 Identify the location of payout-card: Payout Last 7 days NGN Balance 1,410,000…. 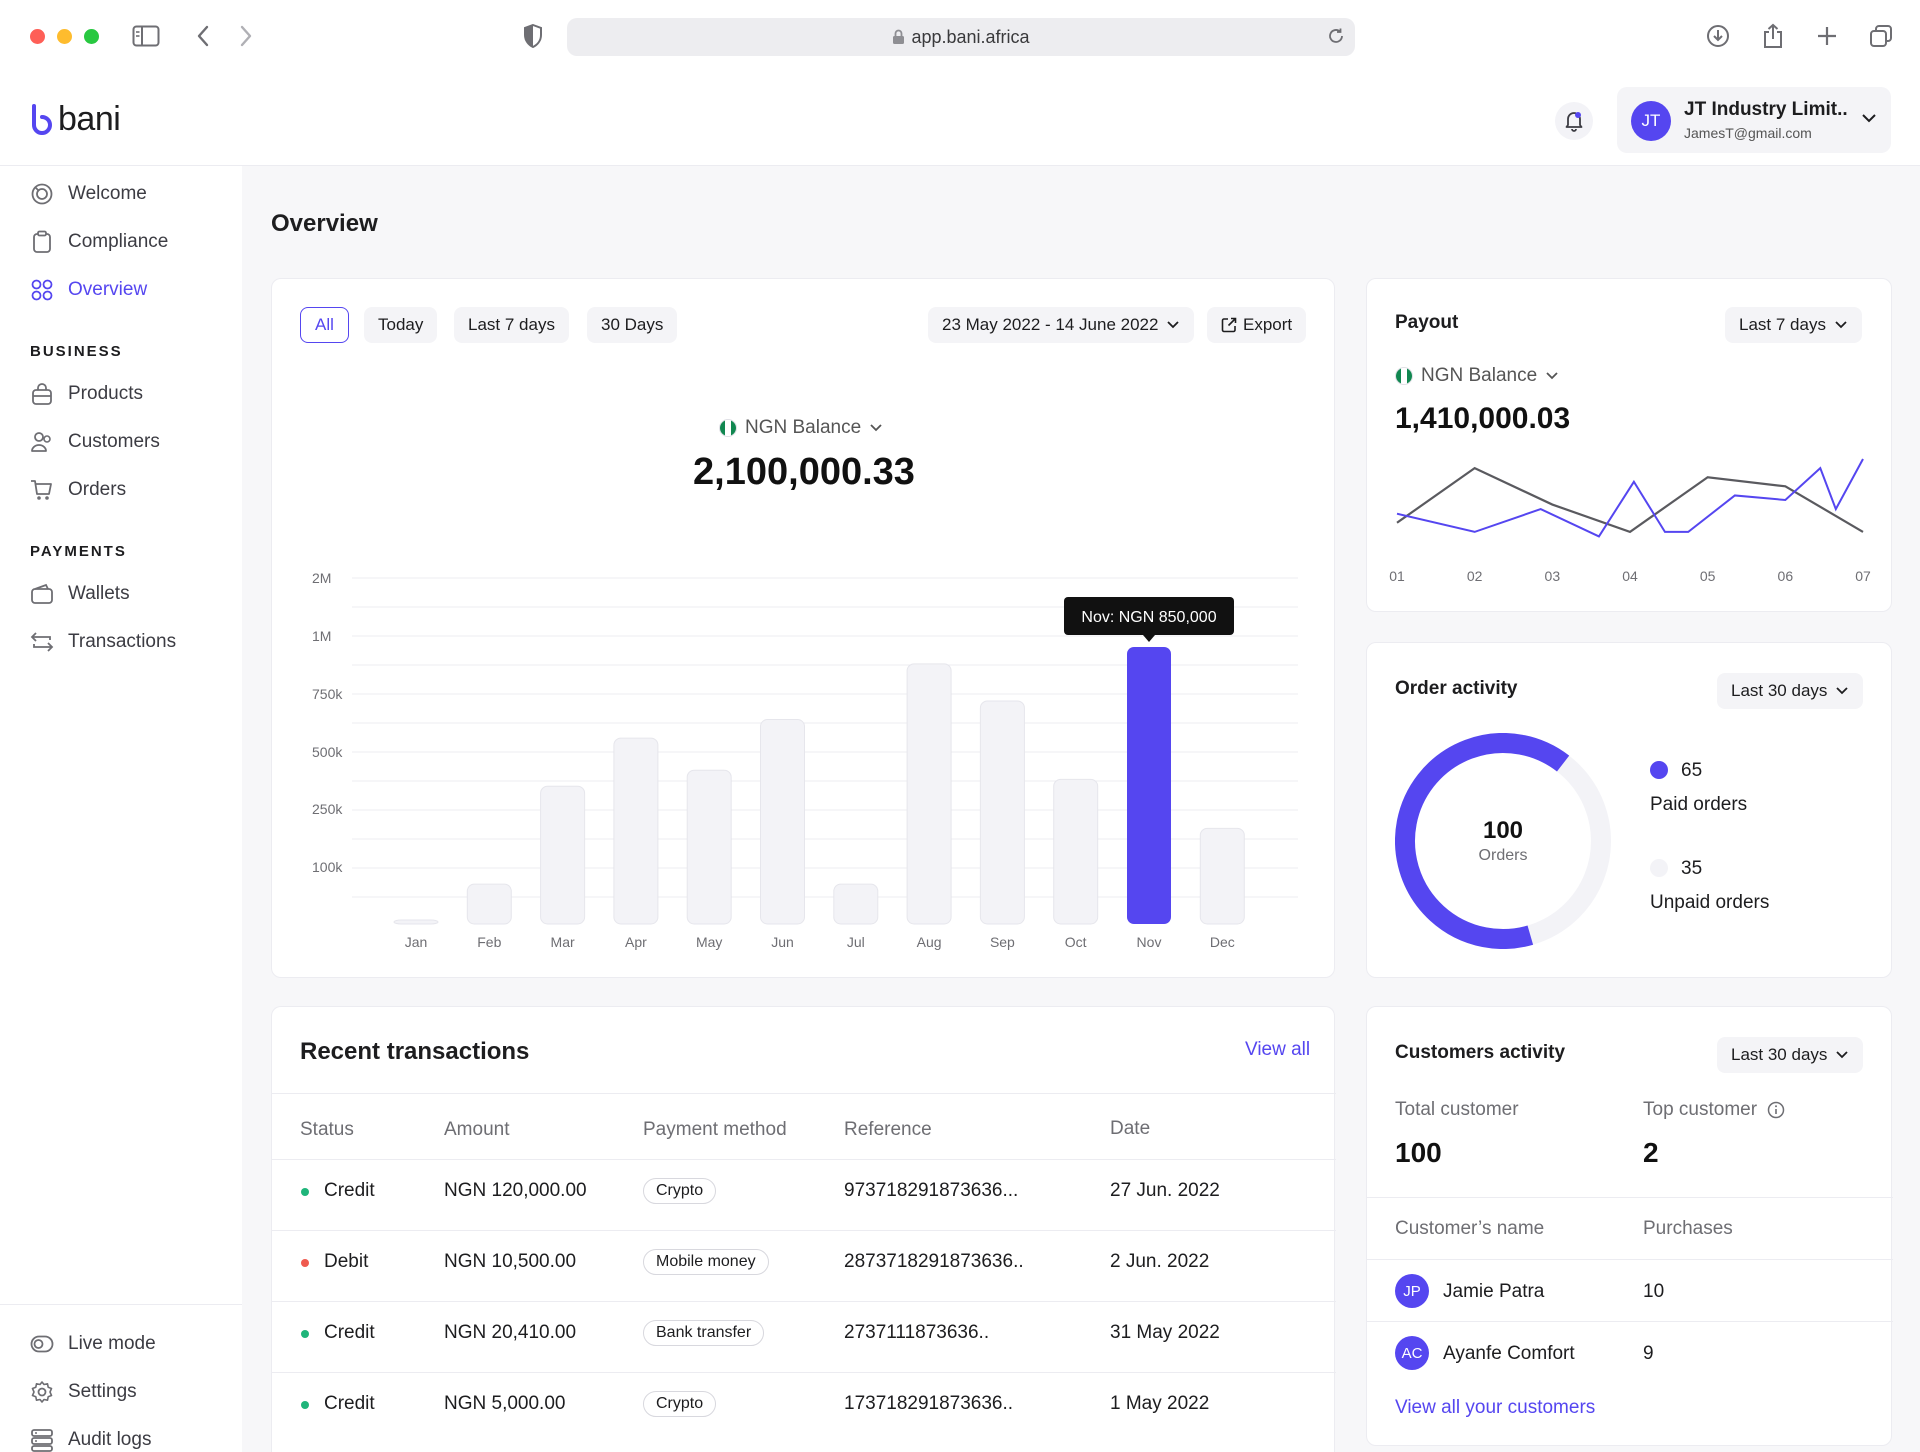
(1629, 445).